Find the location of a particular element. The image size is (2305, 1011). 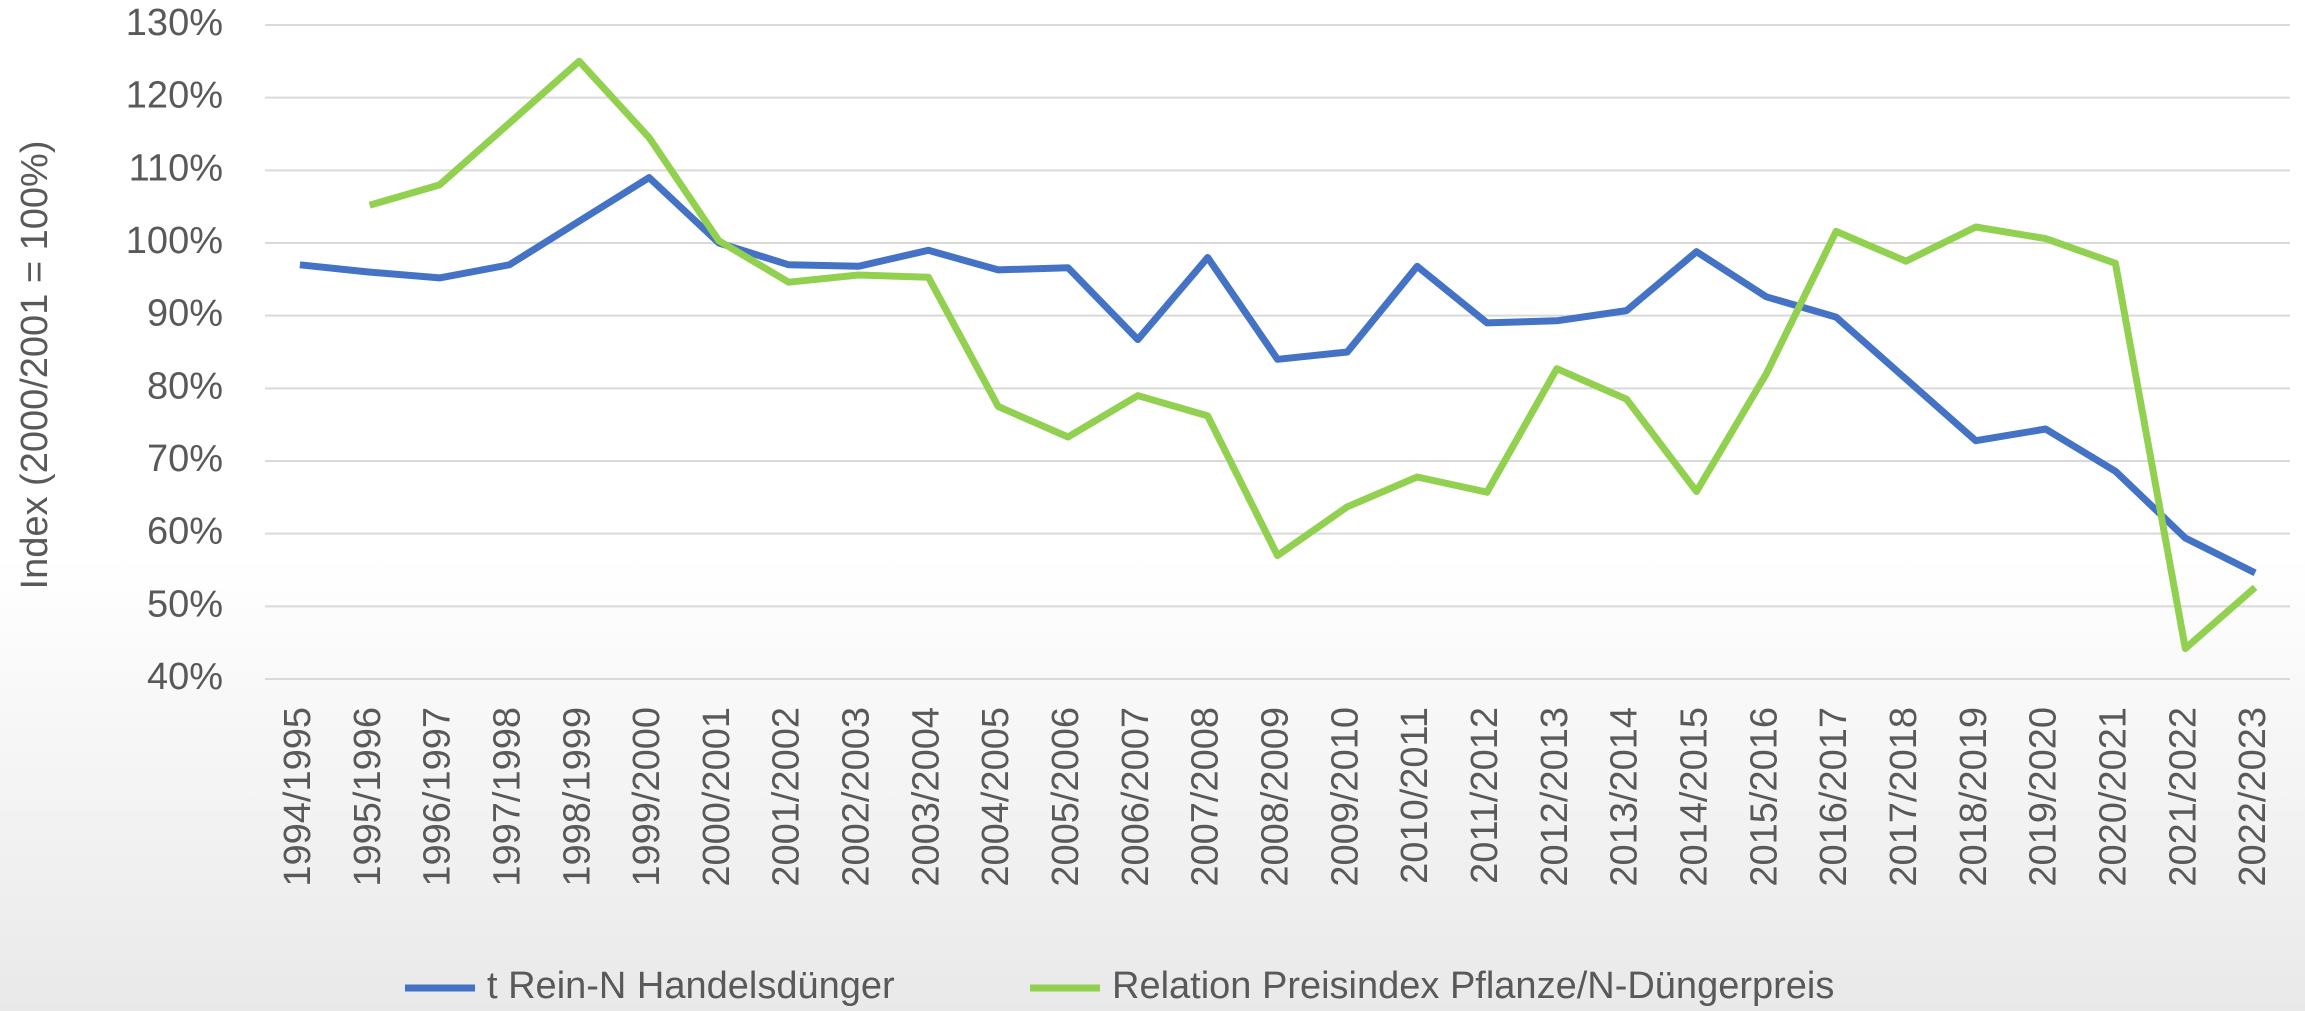

x-tick-label: 1995/1996 is located at coordinates (368, 797).